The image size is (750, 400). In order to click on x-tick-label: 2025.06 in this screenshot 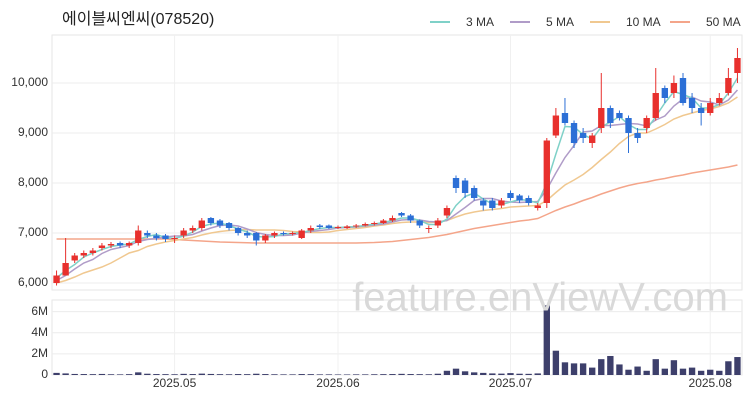, I will do `click(338, 383)`.